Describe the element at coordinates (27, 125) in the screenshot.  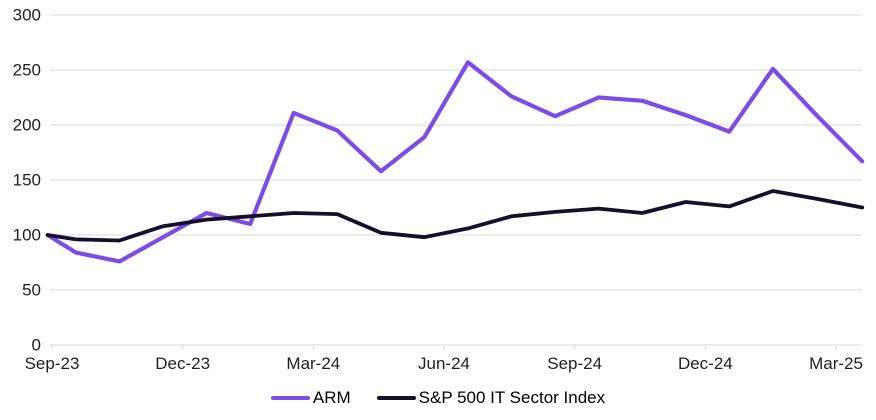
I see `y-axis-label-200: 200` at that location.